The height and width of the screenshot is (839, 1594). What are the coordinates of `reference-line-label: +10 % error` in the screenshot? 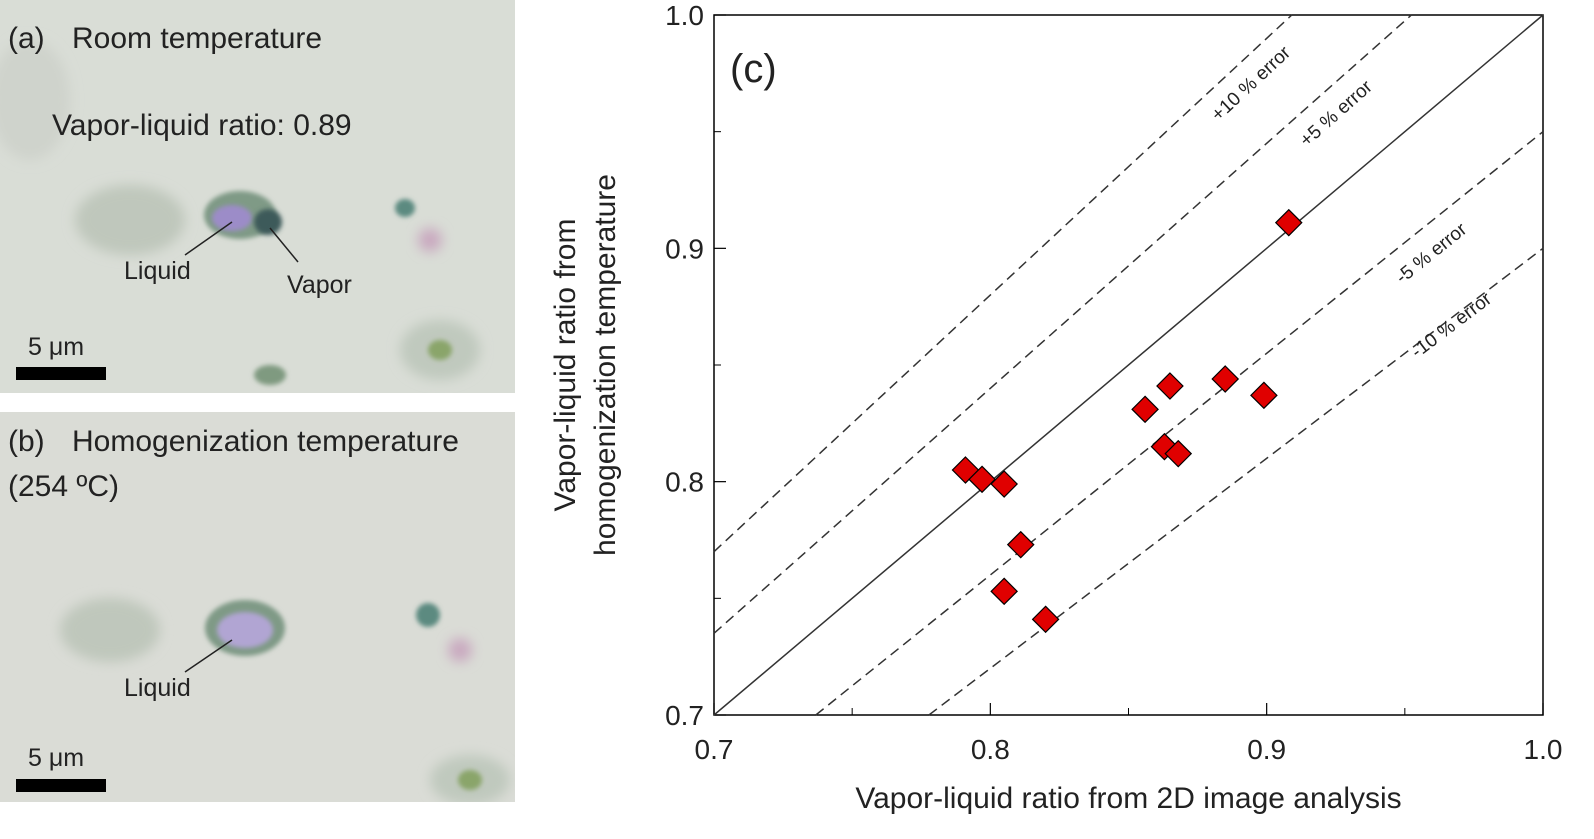 It's located at (1252, 84).